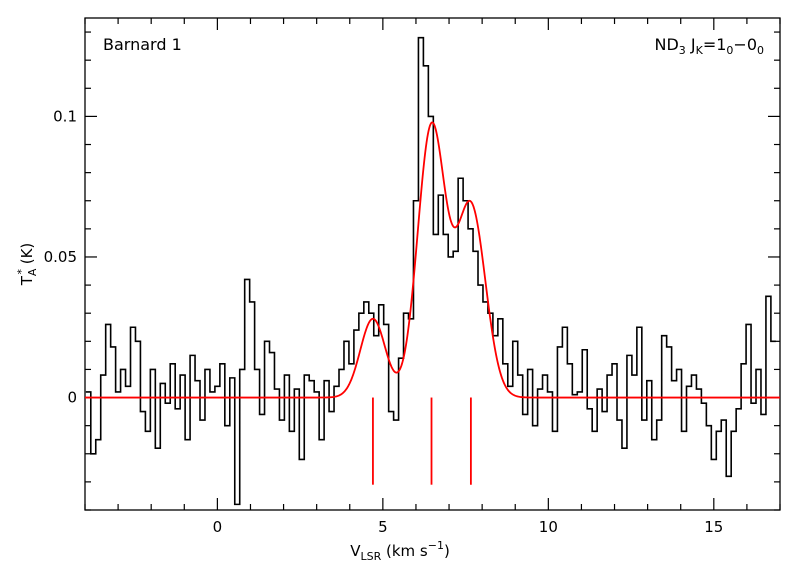 The height and width of the screenshot is (576, 800). I want to click on y-tick-label: 0.05, so click(60, 257).